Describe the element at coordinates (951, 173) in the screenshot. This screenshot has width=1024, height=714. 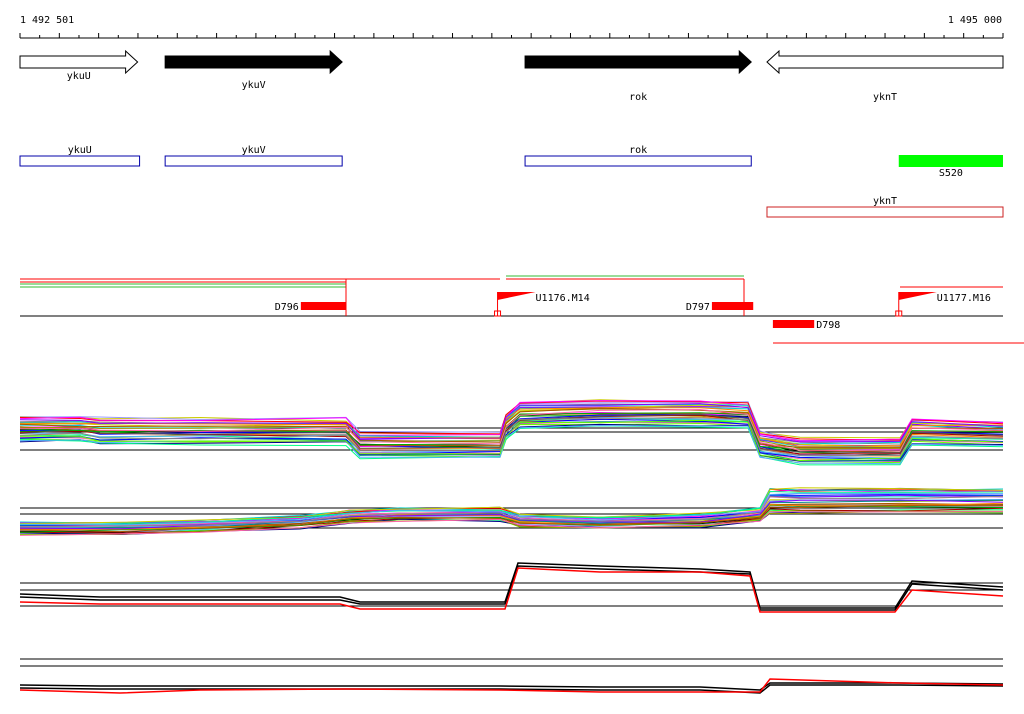
I see `feature-label-S520: S520` at that location.